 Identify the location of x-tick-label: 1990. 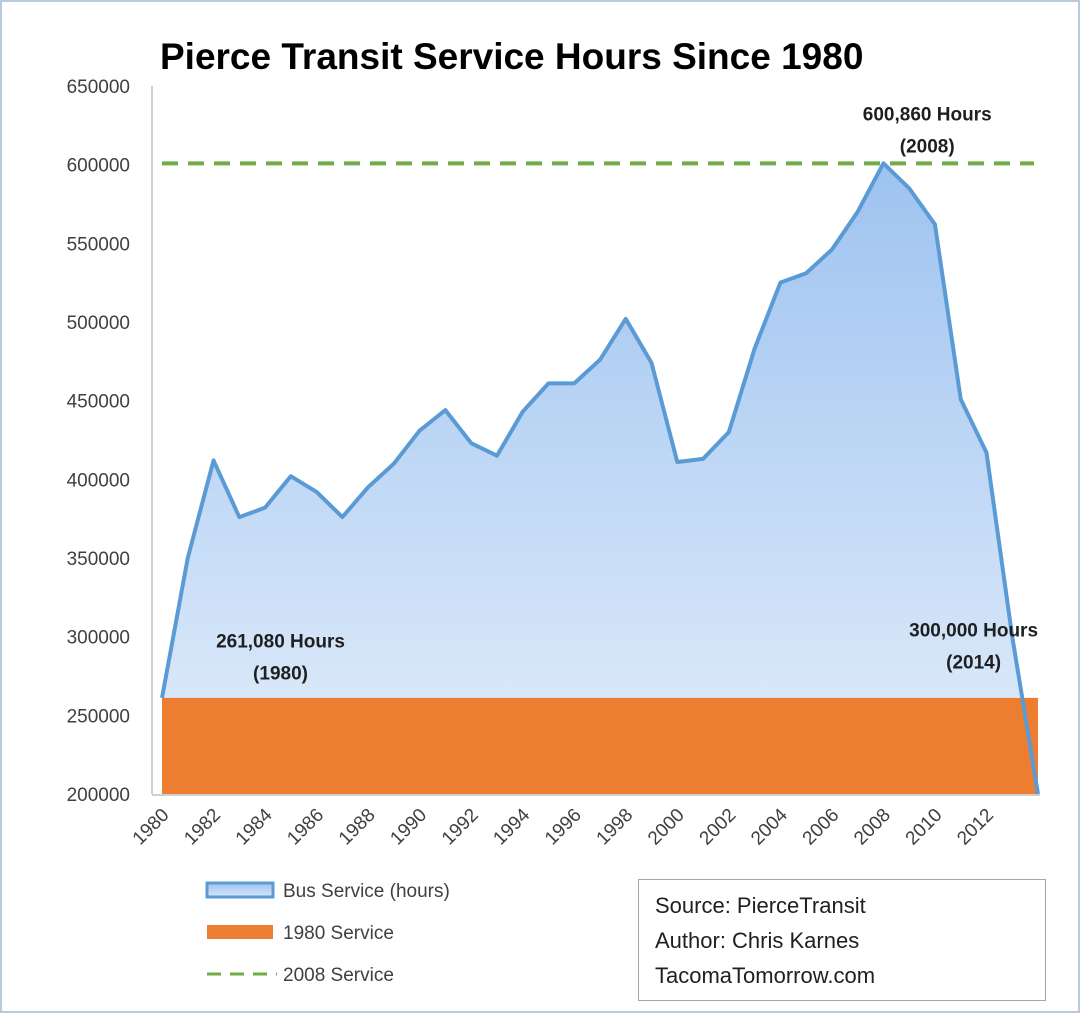
(408, 827).